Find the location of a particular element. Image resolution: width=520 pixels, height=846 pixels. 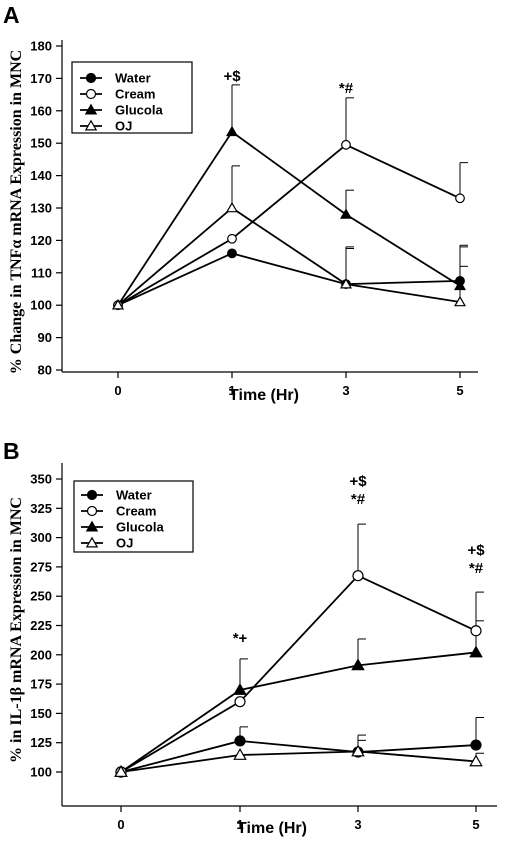

panel-a-markers is located at coordinates (289, 218).